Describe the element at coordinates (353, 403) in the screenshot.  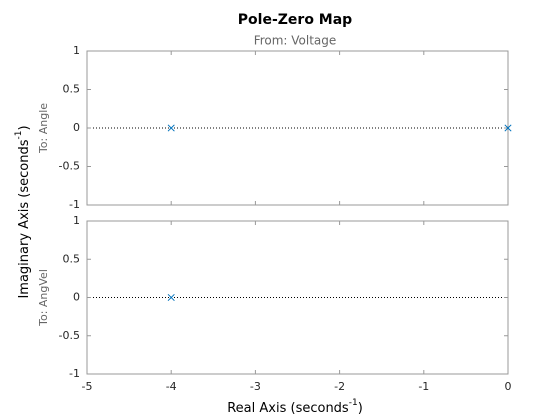
I see `x-axis-label-sup: -1` at that location.